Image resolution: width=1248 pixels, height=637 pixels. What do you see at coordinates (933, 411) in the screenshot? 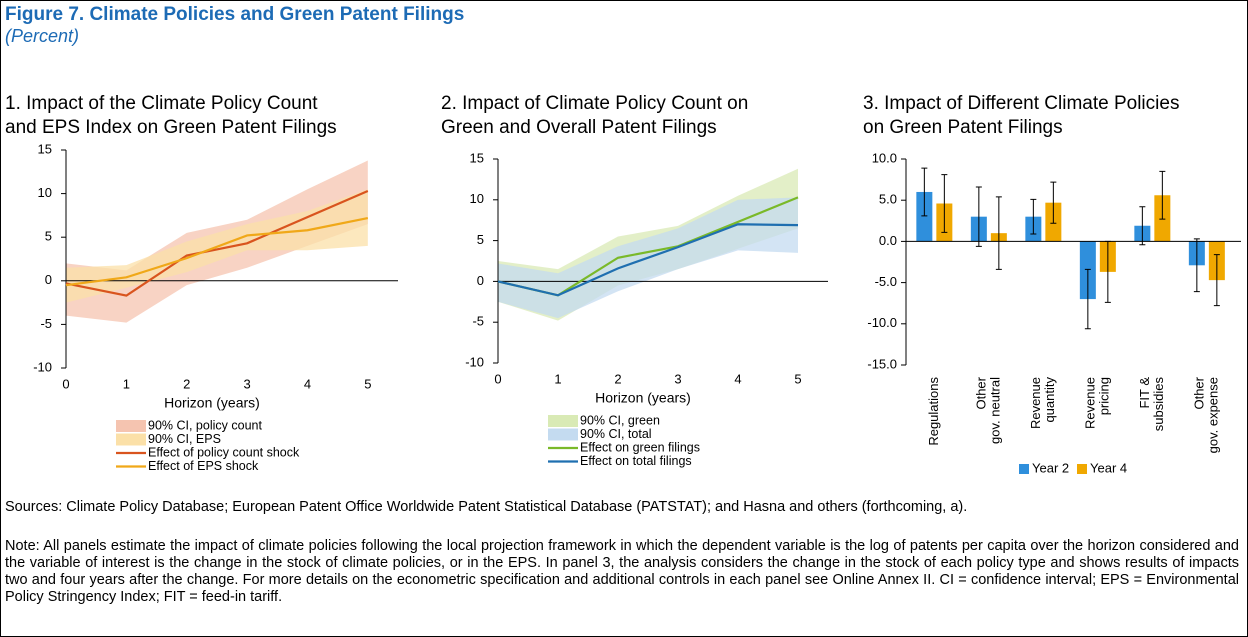
I see `x-tick-label: Regulations` at bounding box center [933, 411].